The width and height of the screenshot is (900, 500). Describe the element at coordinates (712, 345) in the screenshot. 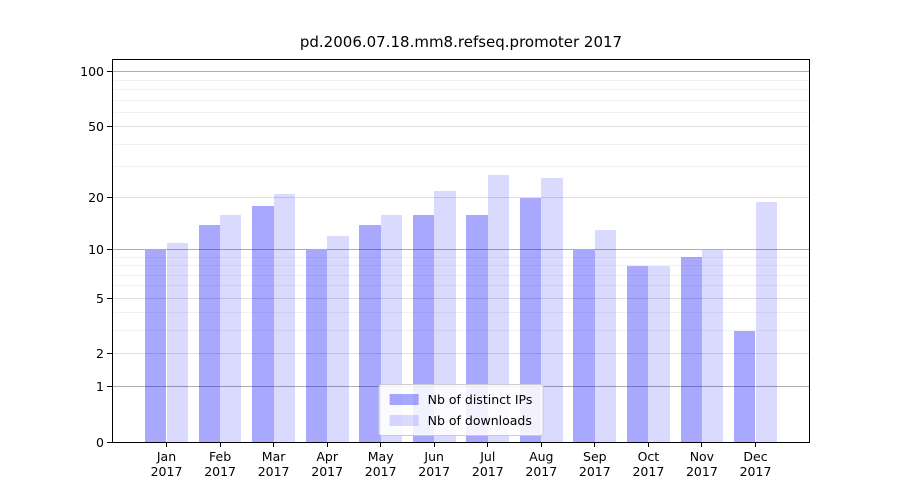

I see `bar-downloads-nov` at that location.